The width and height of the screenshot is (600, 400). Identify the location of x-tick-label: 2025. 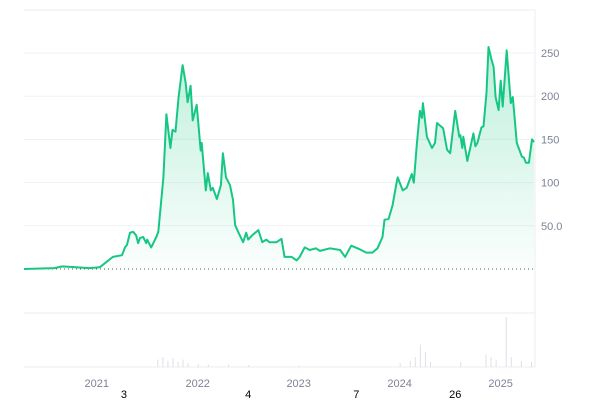
(500, 384).